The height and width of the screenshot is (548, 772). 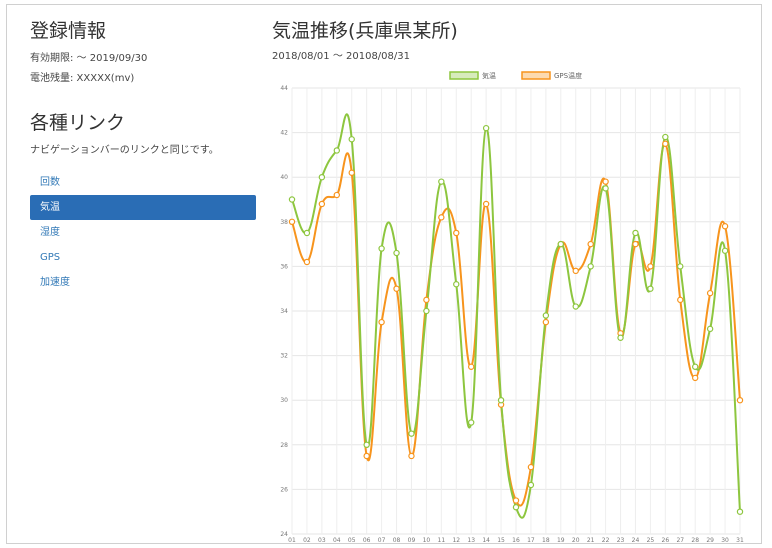 I want to click on x-tick-label: 15, so click(x=501, y=540).